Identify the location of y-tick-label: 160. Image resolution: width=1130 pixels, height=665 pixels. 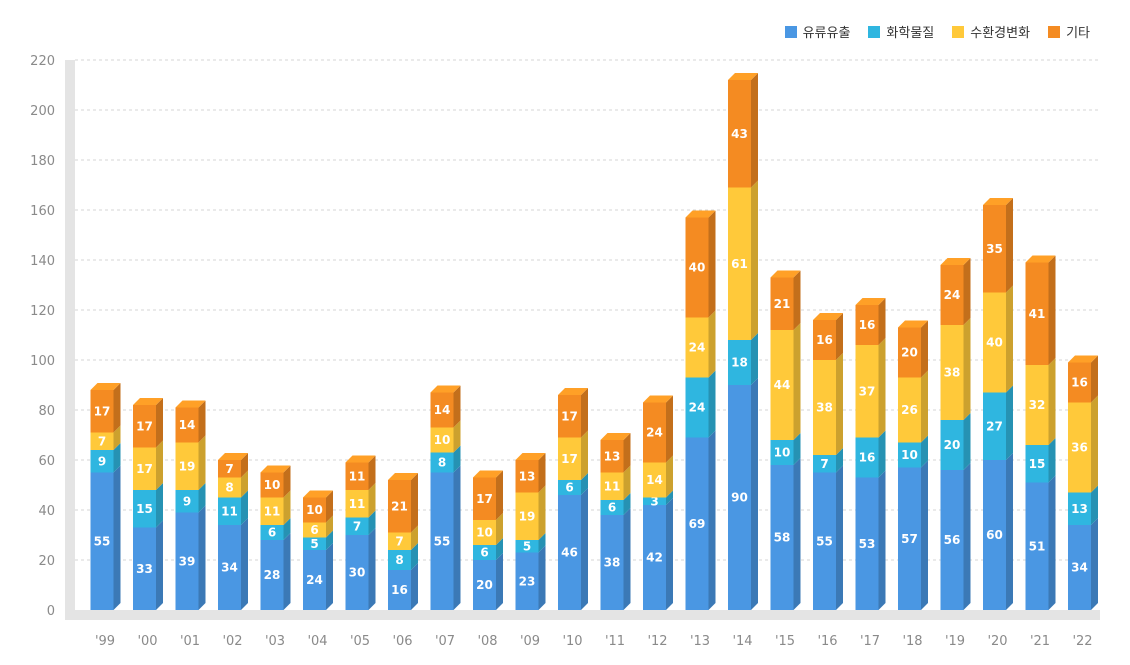
(42, 211).